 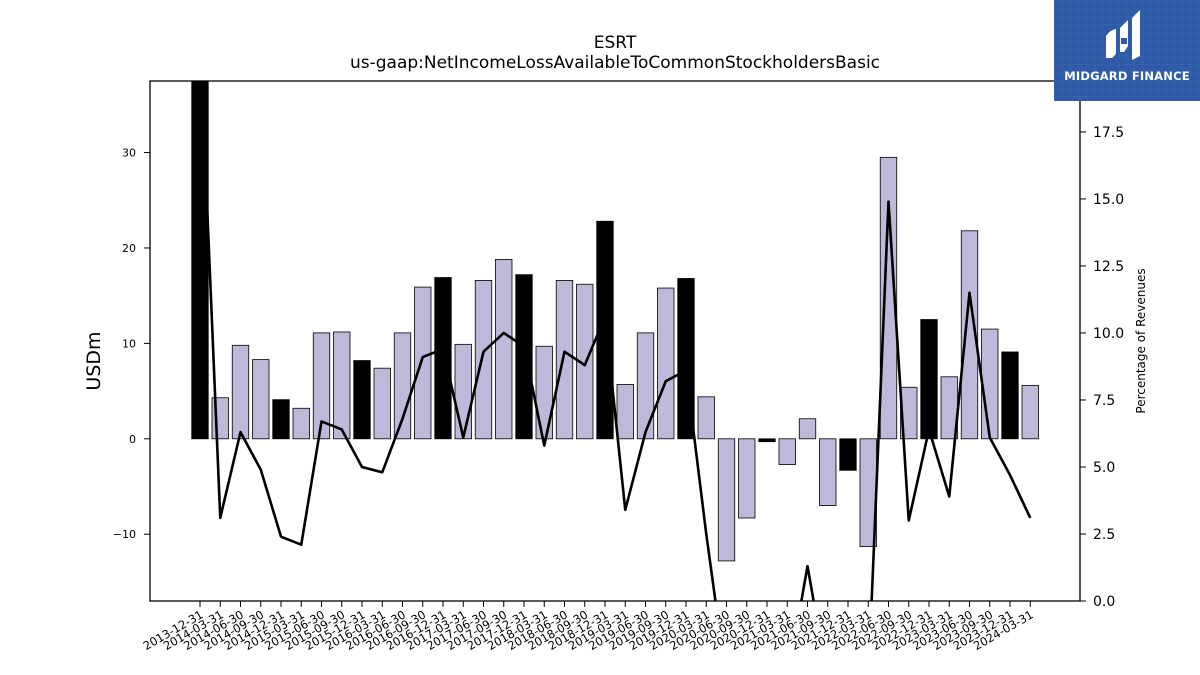 What do you see at coordinates (1141, 340) in the screenshot?
I see `y2-axis-label: Percentage of Revenues` at bounding box center [1141, 340].